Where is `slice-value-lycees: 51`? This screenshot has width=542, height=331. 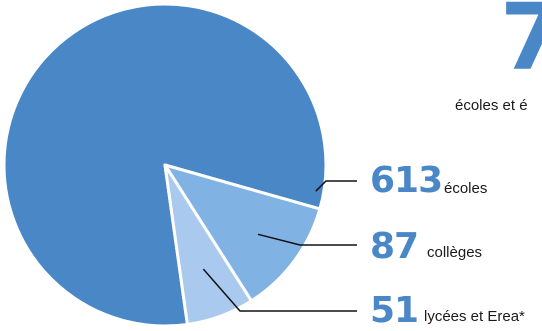
slice-value-lycees: 51 is located at coordinates (394, 310).